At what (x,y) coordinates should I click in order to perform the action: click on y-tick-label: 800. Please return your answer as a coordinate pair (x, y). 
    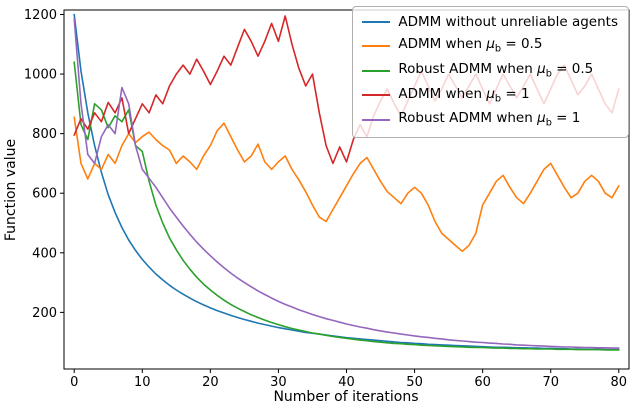
    Looking at the image, I should click on (44, 134).